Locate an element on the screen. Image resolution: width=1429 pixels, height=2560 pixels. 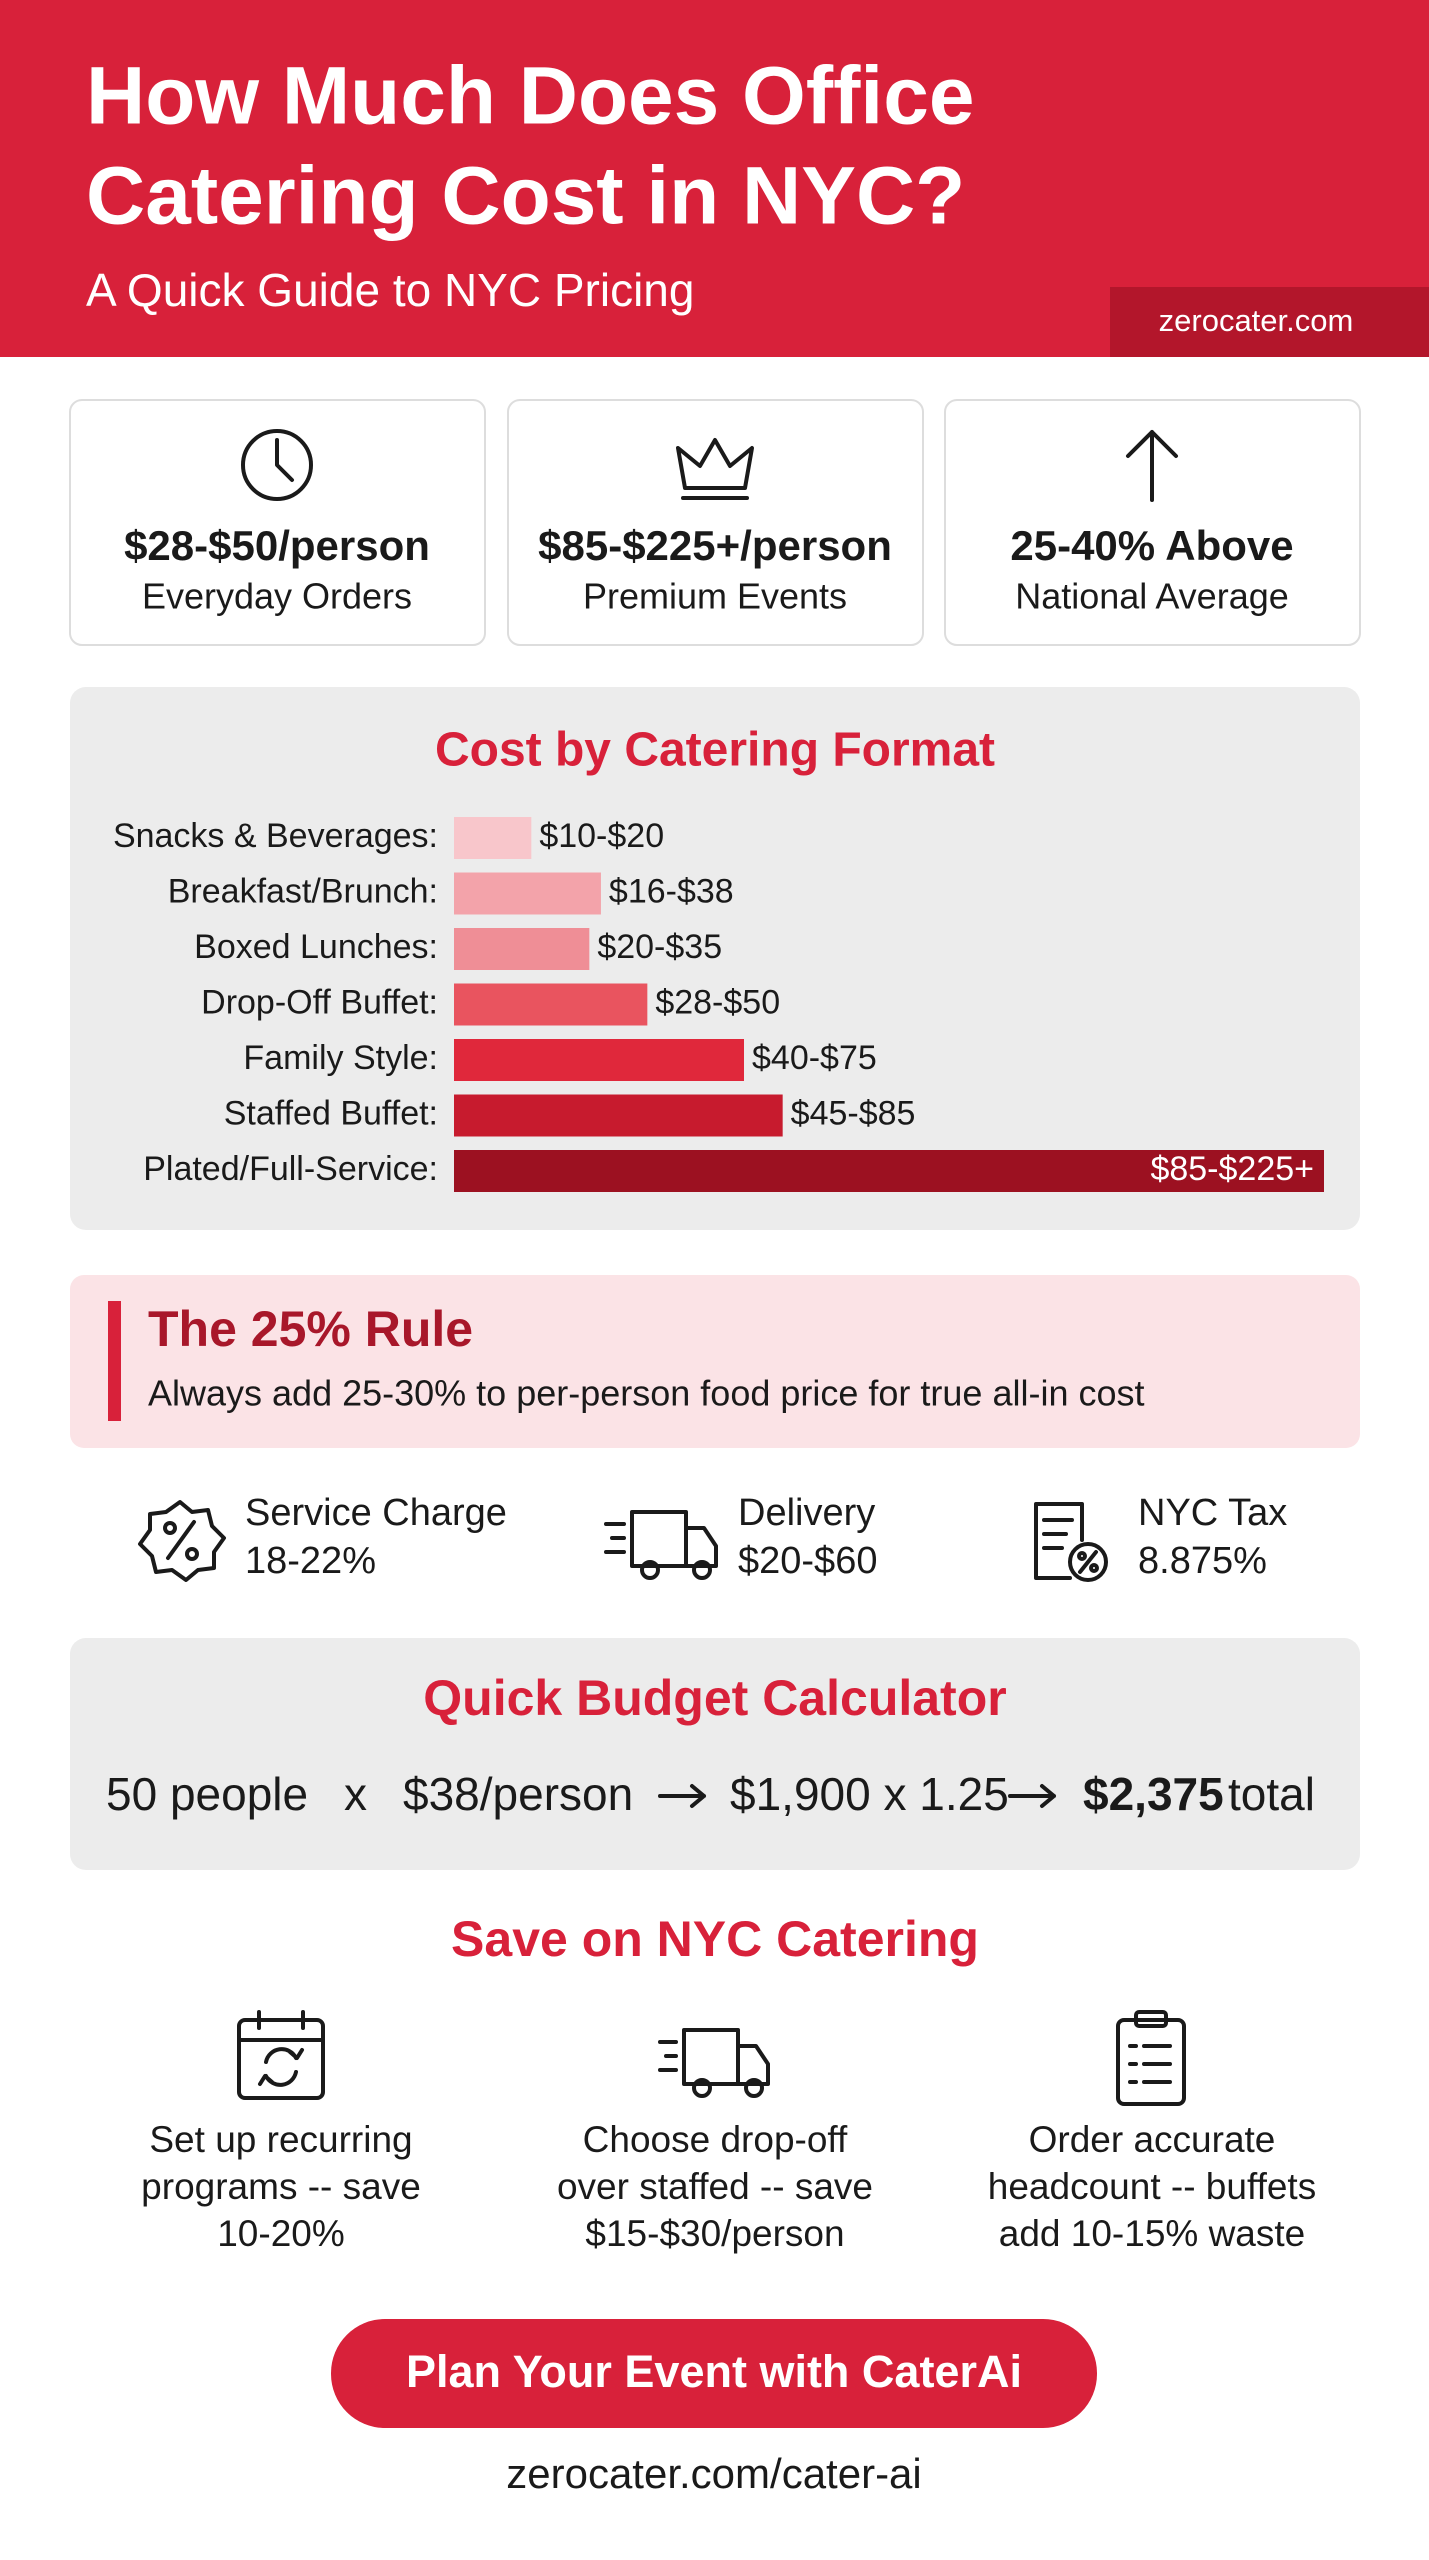
fee-name: NYC Tax is located at coordinates (1212, 1513).